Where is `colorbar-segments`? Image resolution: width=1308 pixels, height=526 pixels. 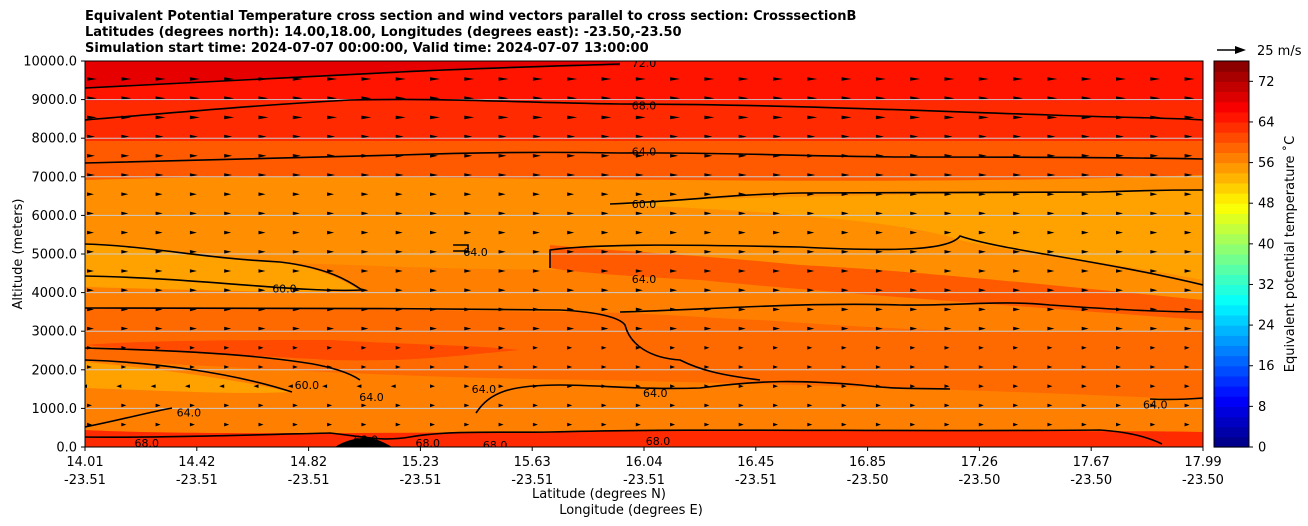
colorbar-segments is located at coordinates (1231, 254).